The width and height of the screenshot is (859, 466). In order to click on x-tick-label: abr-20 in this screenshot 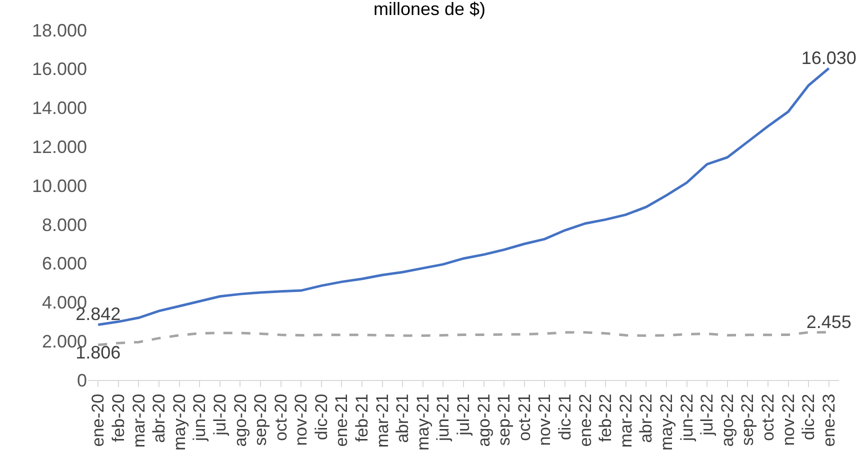, I will do `click(159, 418)`.